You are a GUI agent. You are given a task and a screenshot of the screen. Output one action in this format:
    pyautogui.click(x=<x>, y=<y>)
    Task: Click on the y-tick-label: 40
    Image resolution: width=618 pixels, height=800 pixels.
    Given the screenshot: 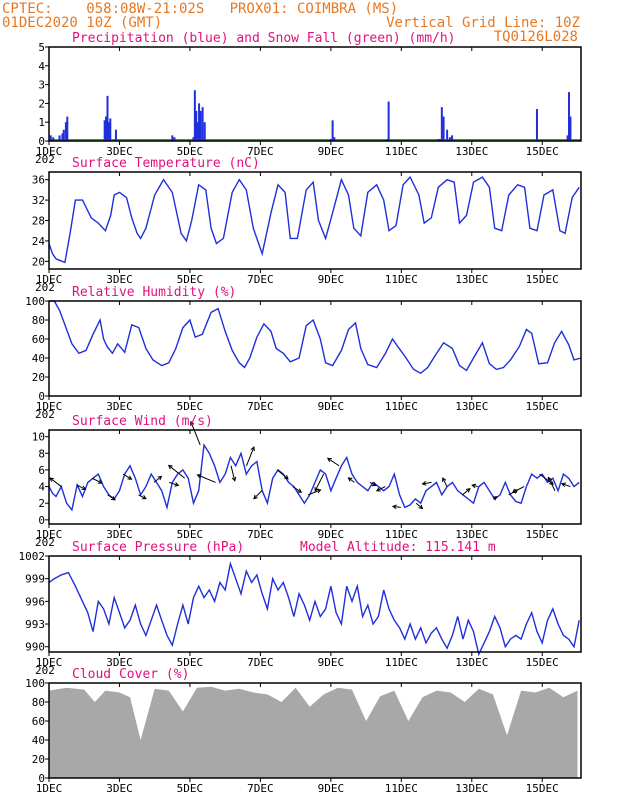 What is the action you would take?
    pyautogui.click(x=38, y=358)
    